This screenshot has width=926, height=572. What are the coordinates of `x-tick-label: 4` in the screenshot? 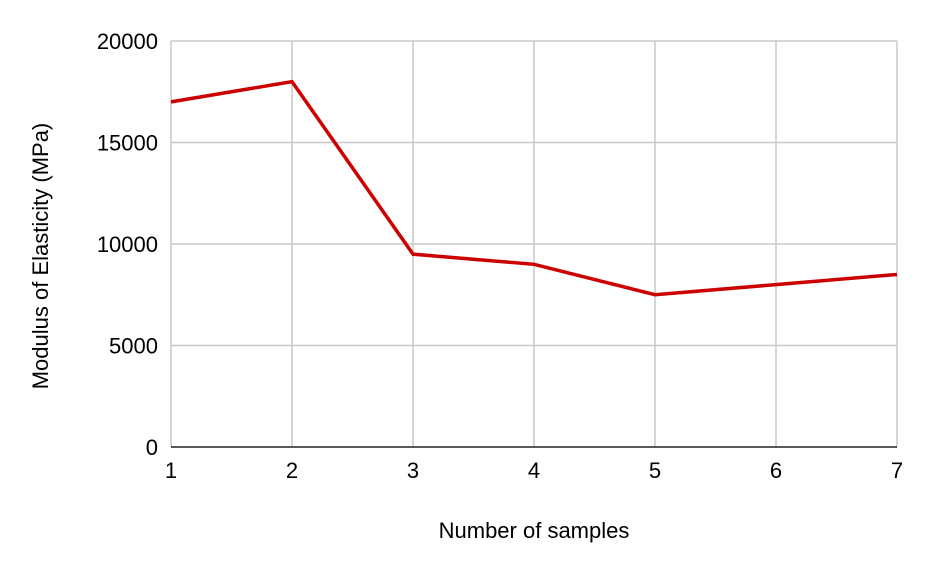 It's located at (534, 470).